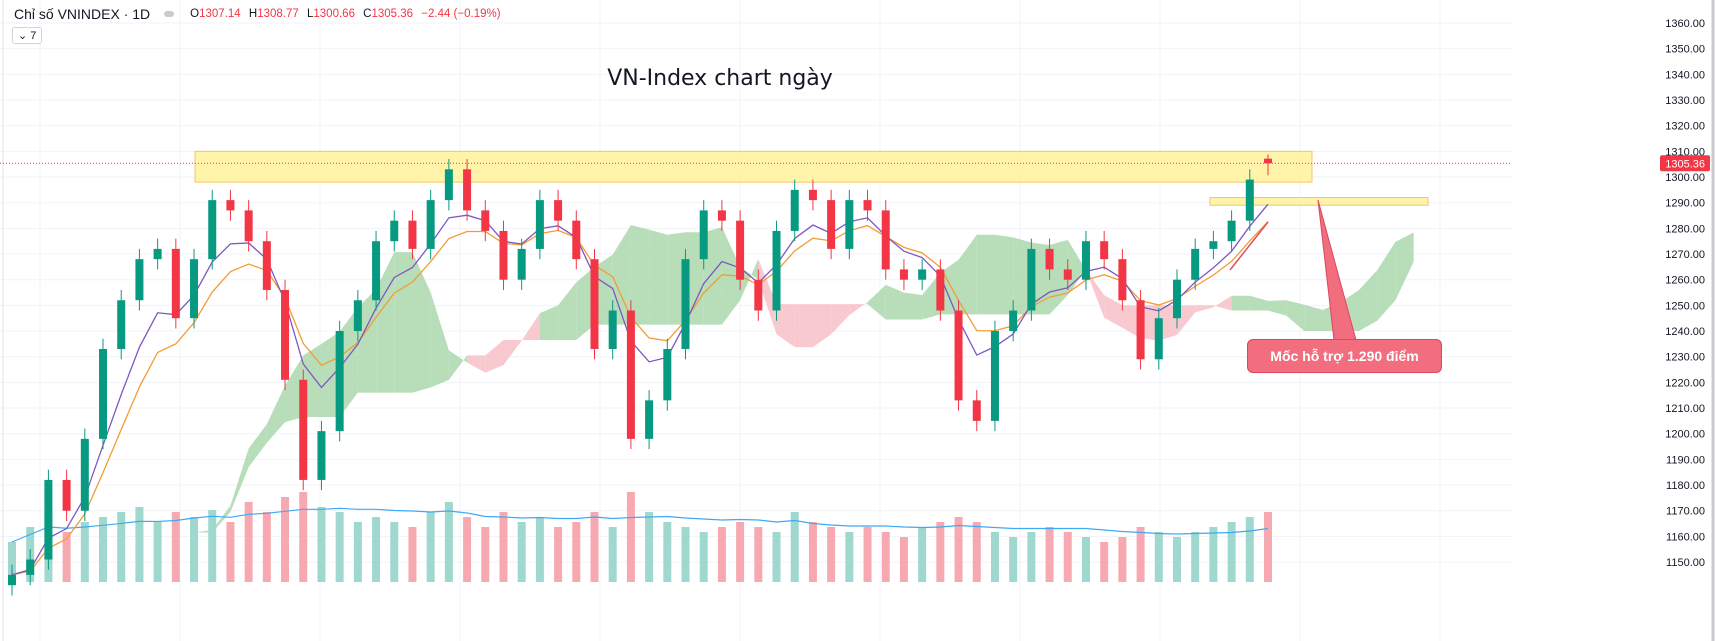 This screenshot has height=641, width=1716. Describe the element at coordinates (1685, 281) in the screenshot. I see `y-tick-label: 1260.00` at that location.